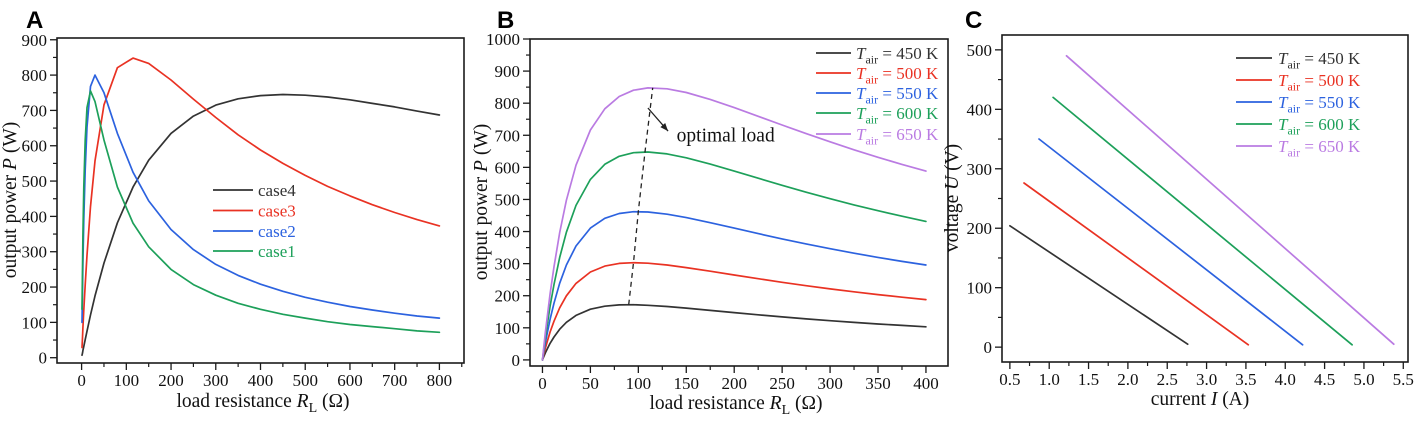  Describe the element at coordinates (735, 405) in the screenshot. I see `x-axis-label-B: load resistance RL (Ω)` at that location.